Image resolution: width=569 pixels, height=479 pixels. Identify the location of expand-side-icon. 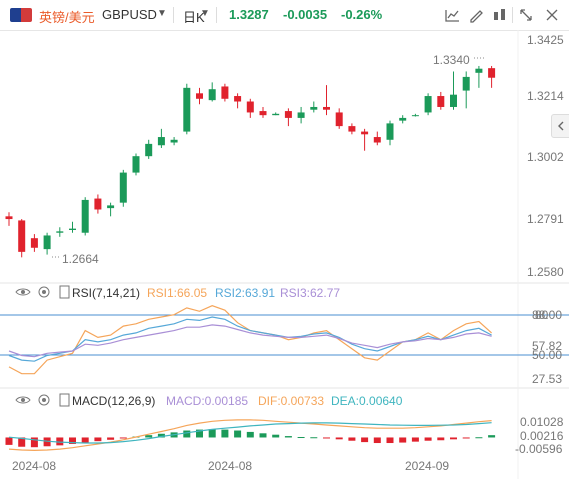
(561, 126).